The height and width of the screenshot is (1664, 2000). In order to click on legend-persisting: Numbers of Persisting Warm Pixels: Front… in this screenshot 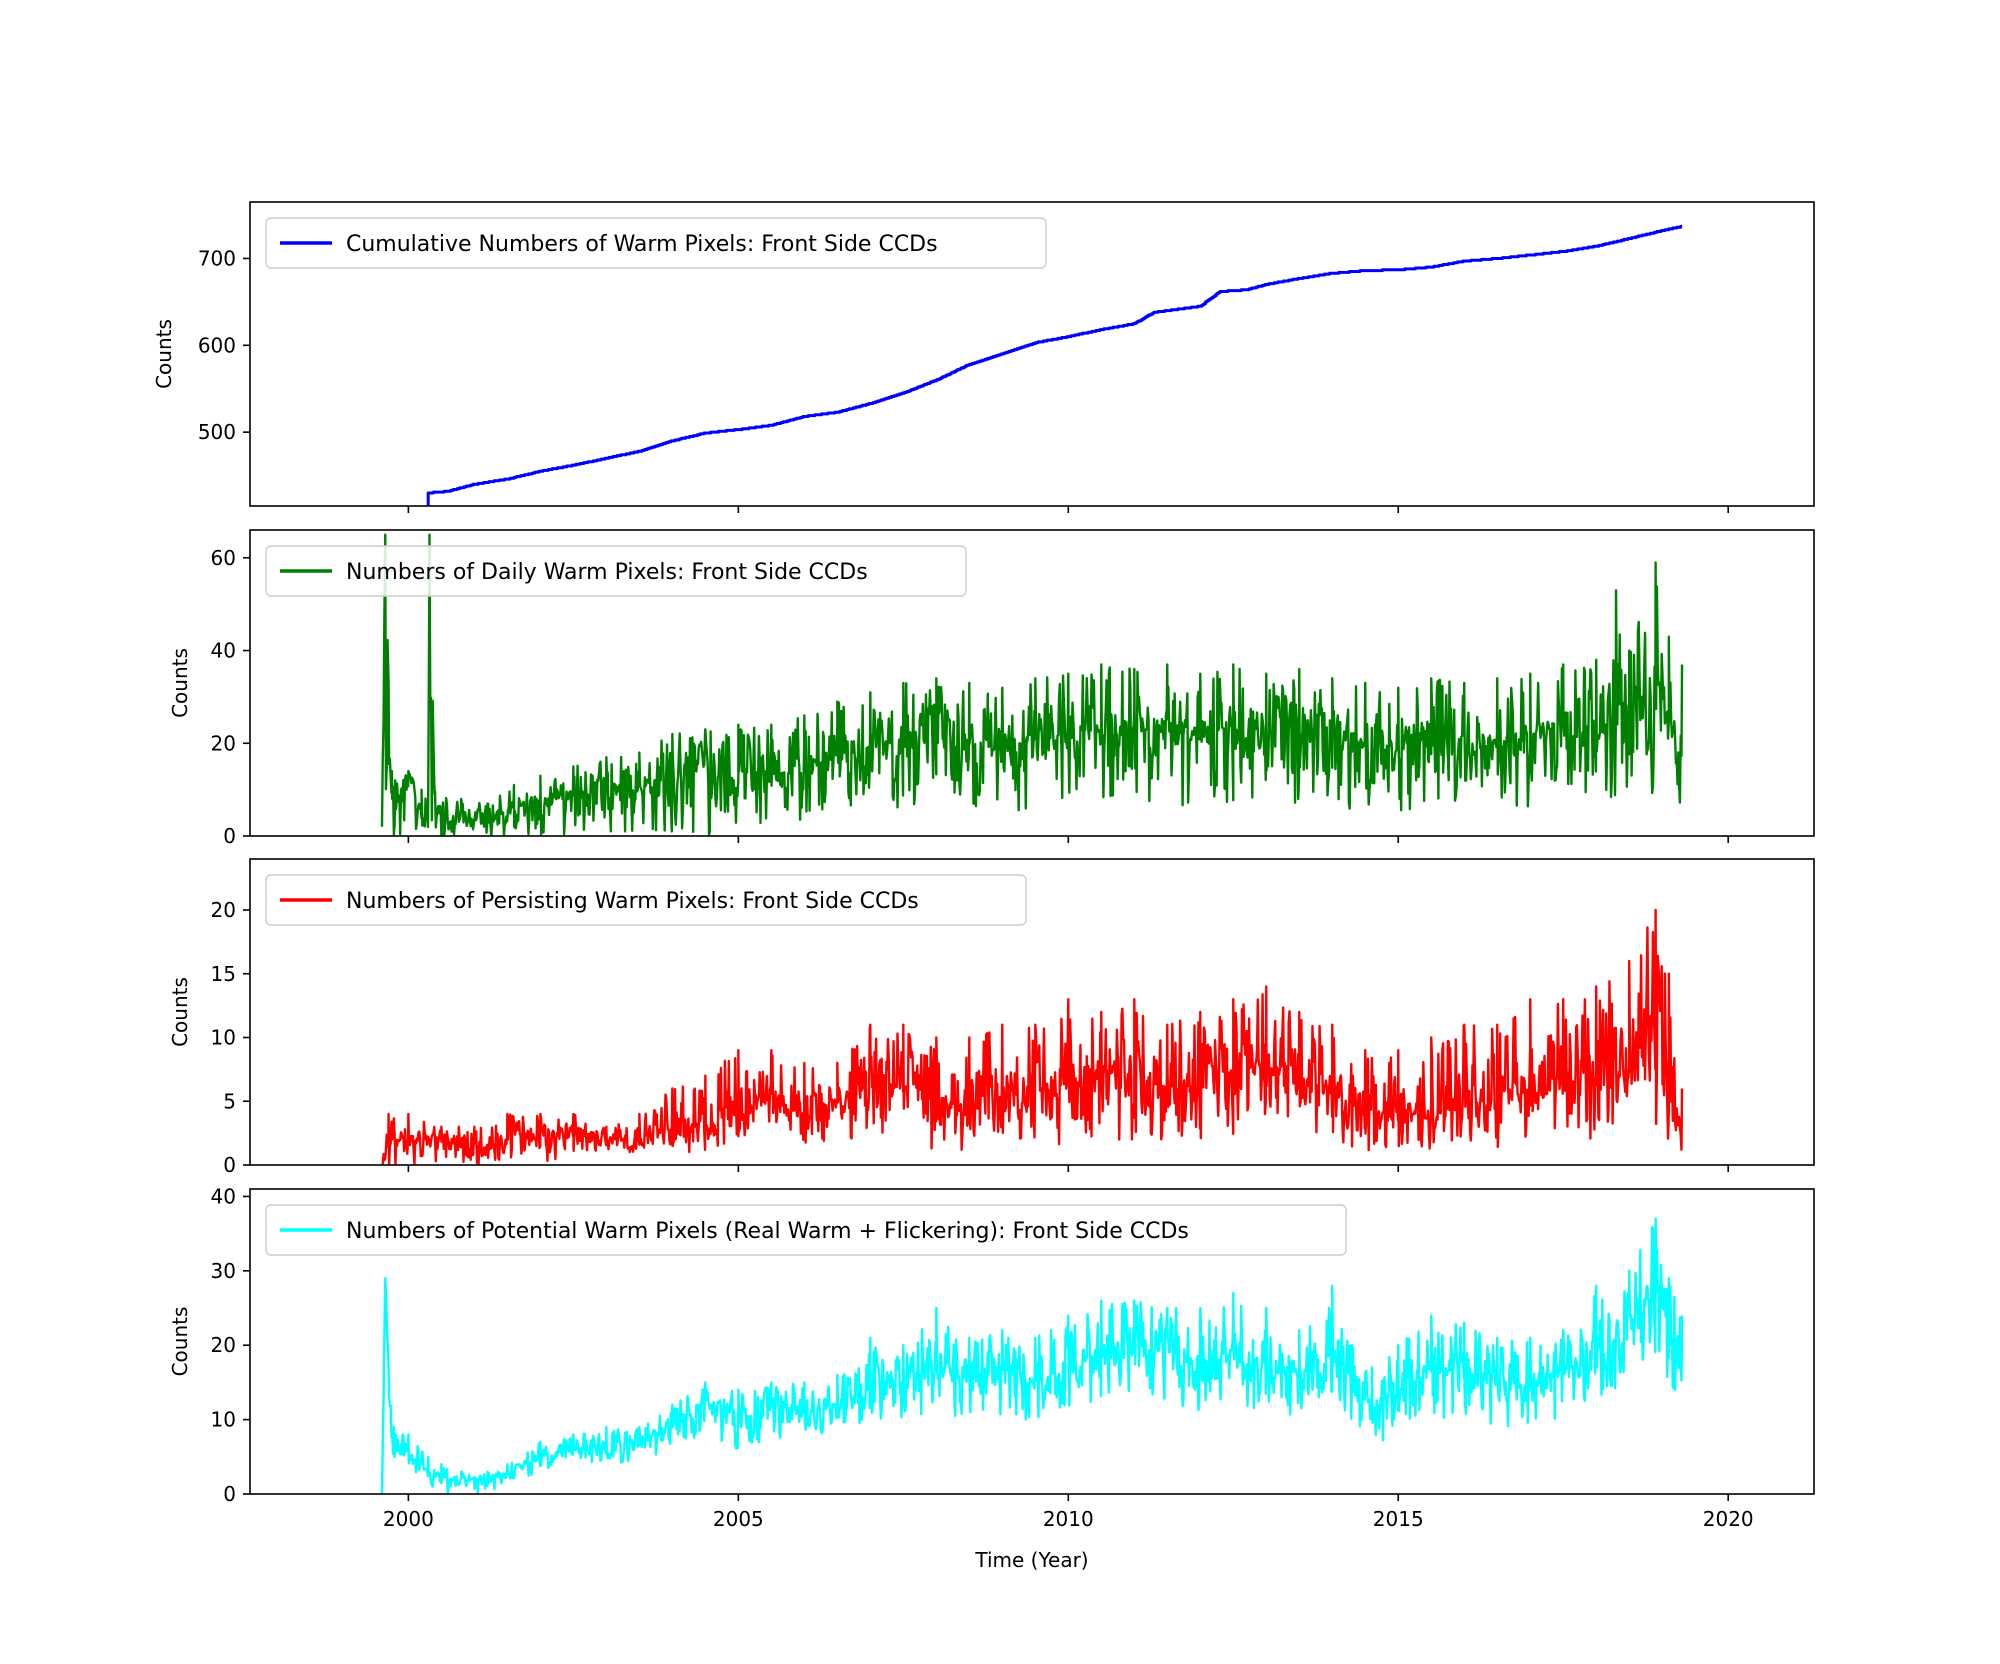, I will do `click(646, 900)`.